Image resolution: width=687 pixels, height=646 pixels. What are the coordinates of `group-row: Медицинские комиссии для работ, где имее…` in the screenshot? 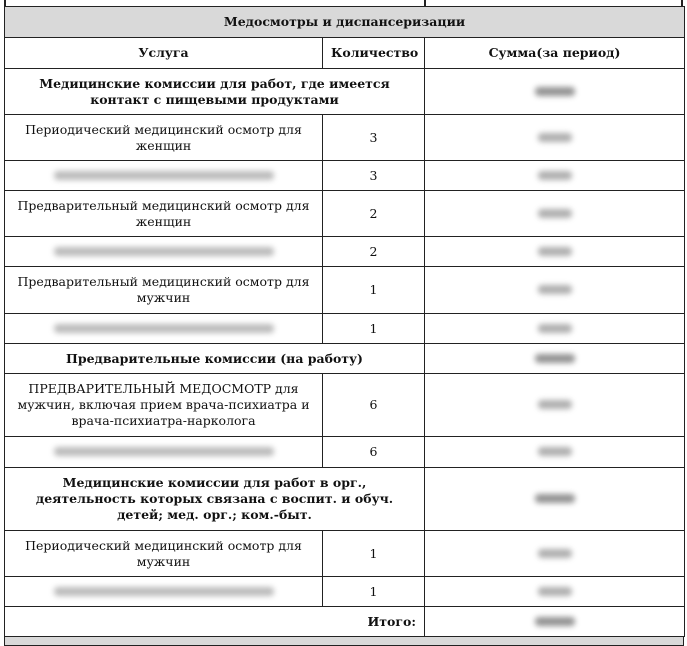 It's located at (345, 91).